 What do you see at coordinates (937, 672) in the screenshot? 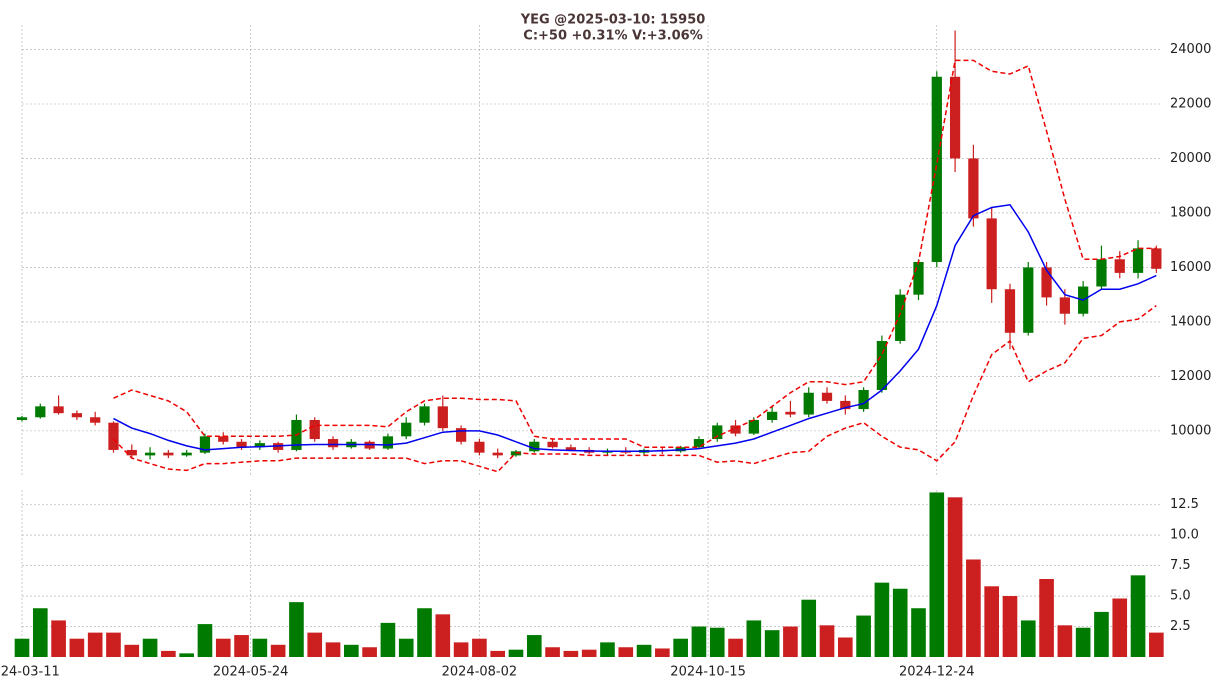
I see `x-tick-label: 2024-12-24` at bounding box center [937, 672].